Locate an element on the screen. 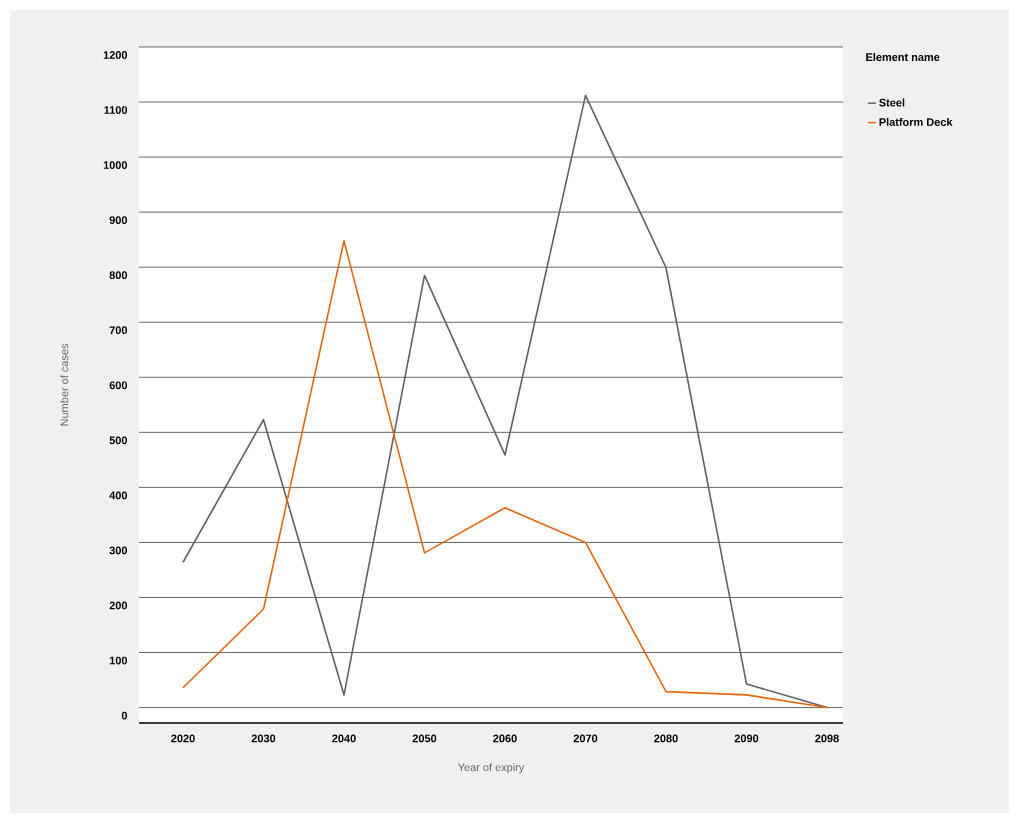  y-tick-label: 100 is located at coordinates (118, 660).